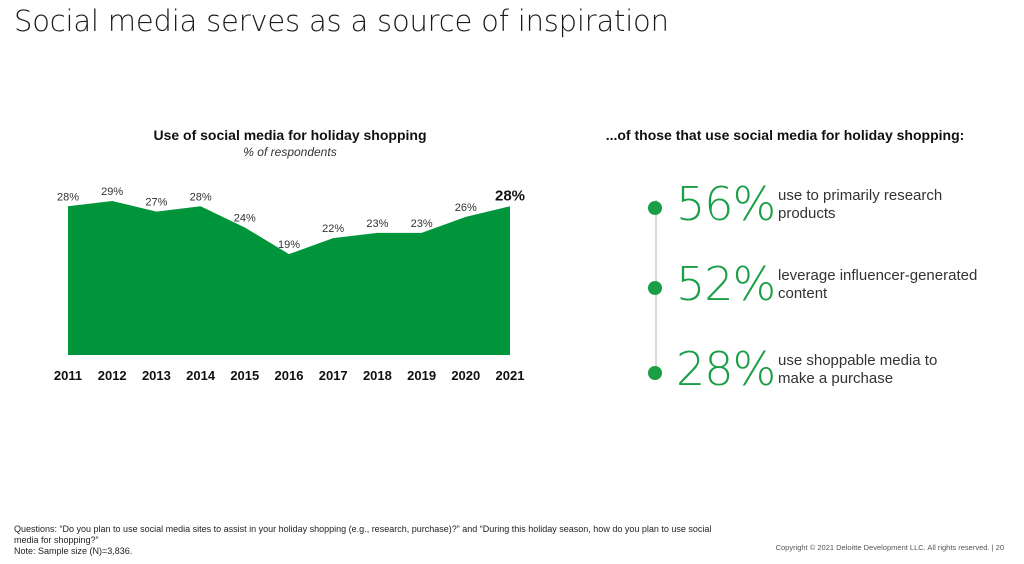  Describe the element at coordinates (112, 192) in the screenshot. I see `data-label: 29%` at that location.